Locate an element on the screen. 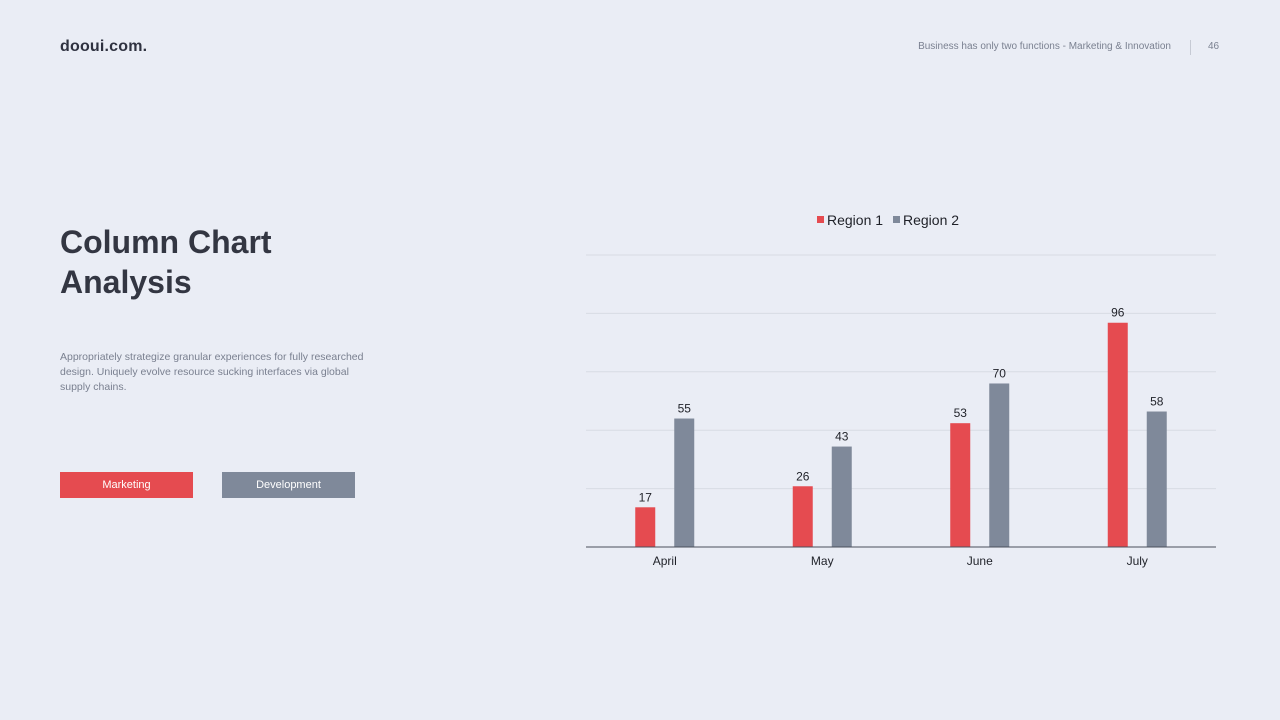 The height and width of the screenshot is (720, 1280). logo: dooui.com. is located at coordinates (104, 46).